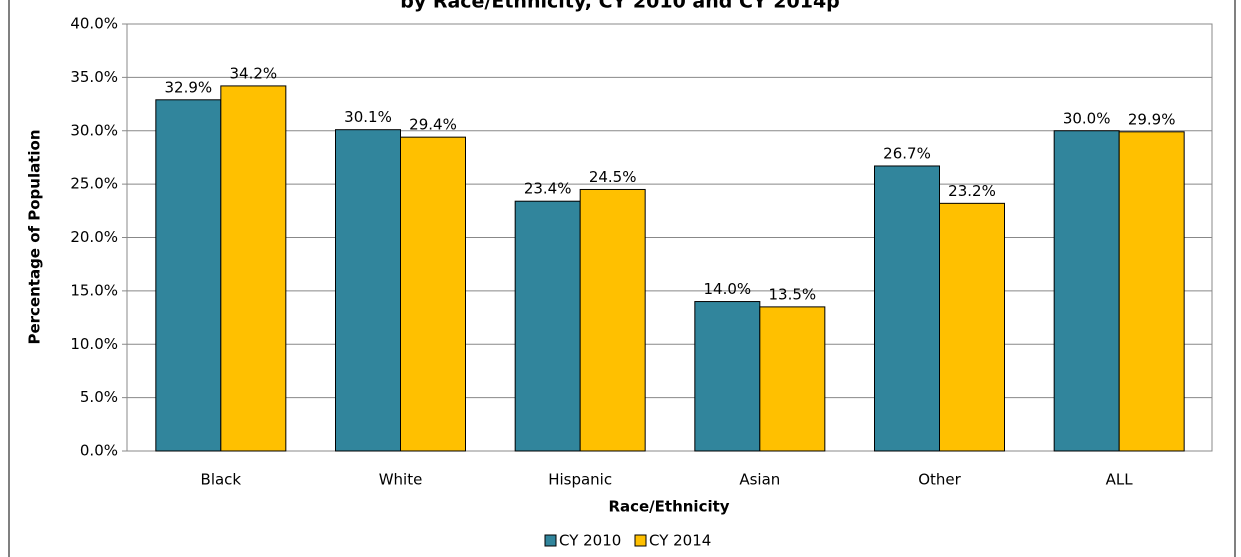  Describe the element at coordinates (907, 153) in the screenshot. I see `value-label: 26.7%` at that location.